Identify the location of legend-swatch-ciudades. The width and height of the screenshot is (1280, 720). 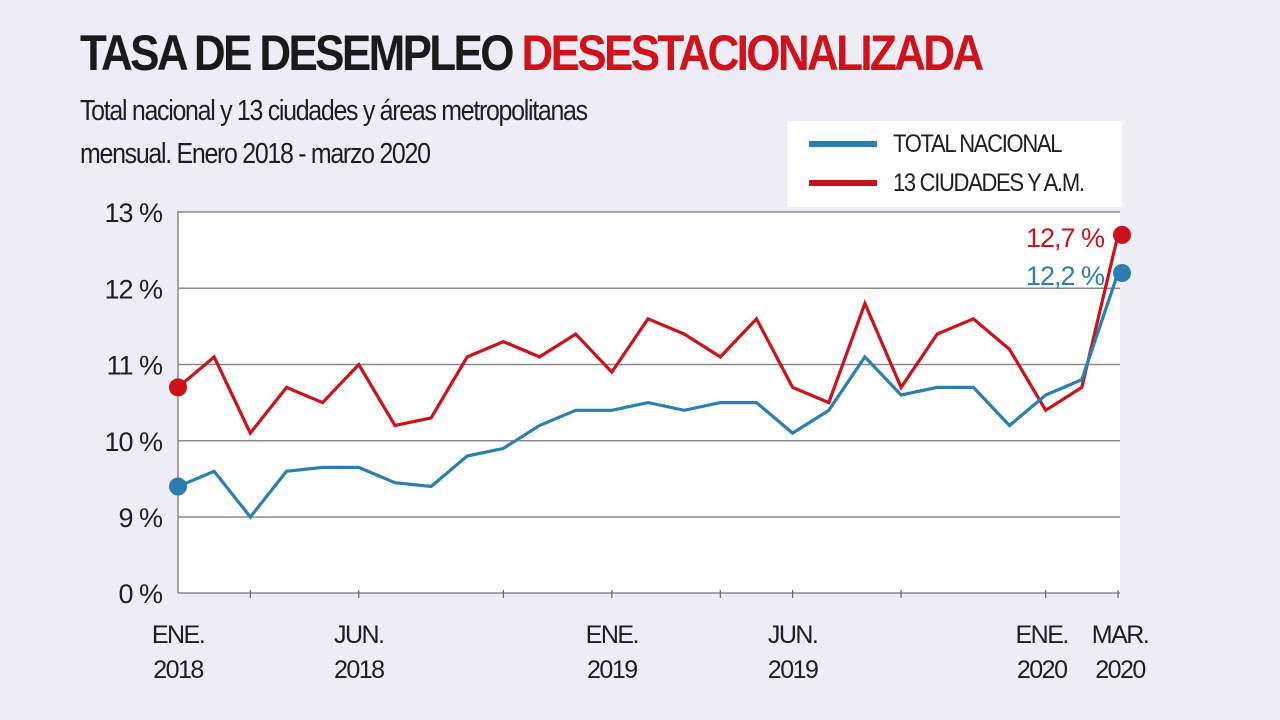
(843, 183).